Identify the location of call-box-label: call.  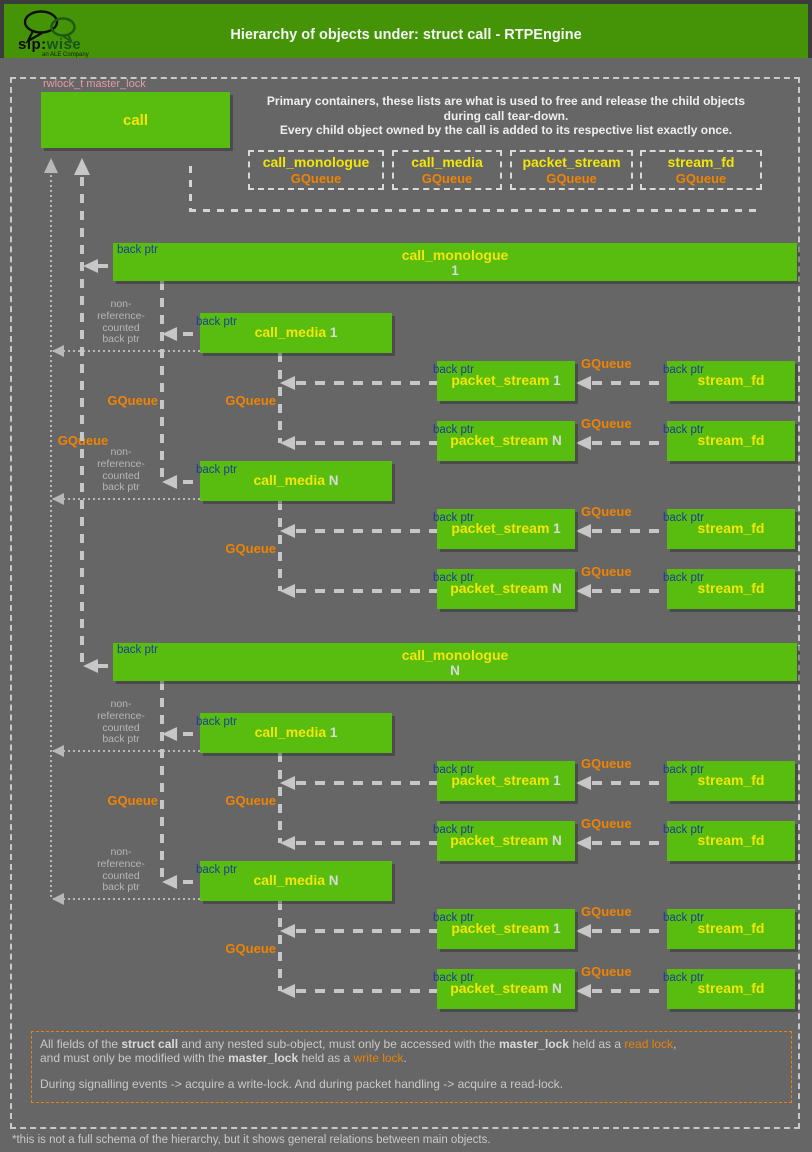
(135, 120).